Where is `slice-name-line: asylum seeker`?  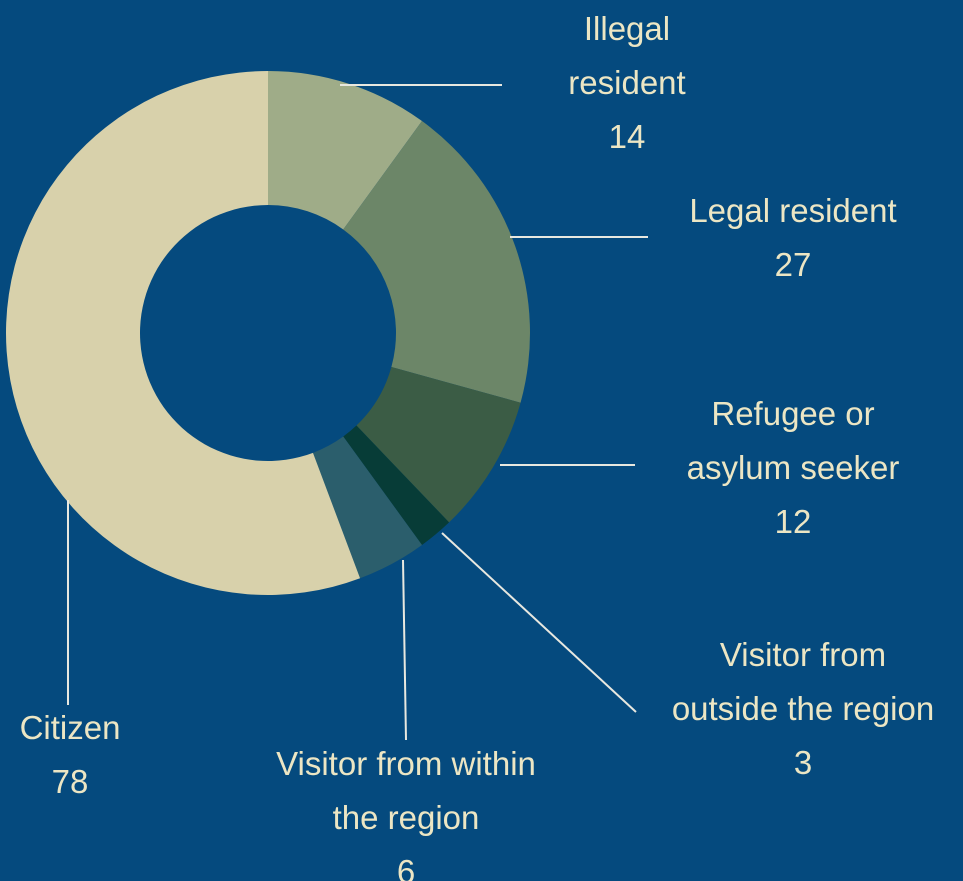
slice-name-line: asylum seeker is located at coordinates (793, 467).